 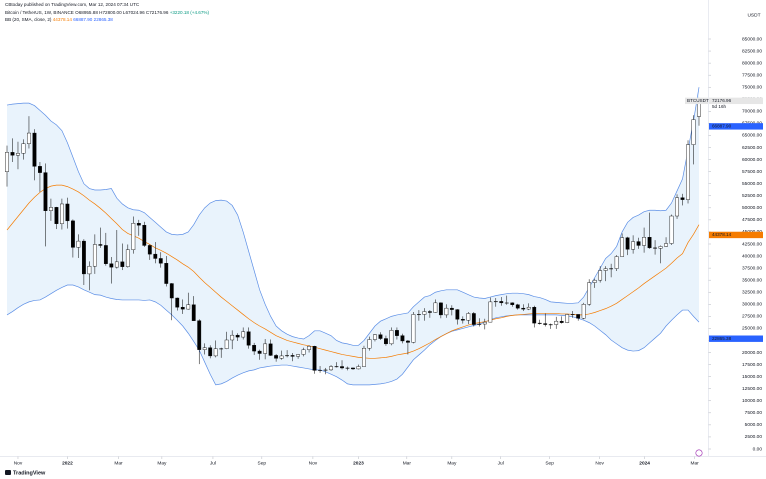 What do you see at coordinates (758, 449) in the screenshot?
I see `y-tick-label: 0.00` at bounding box center [758, 449].